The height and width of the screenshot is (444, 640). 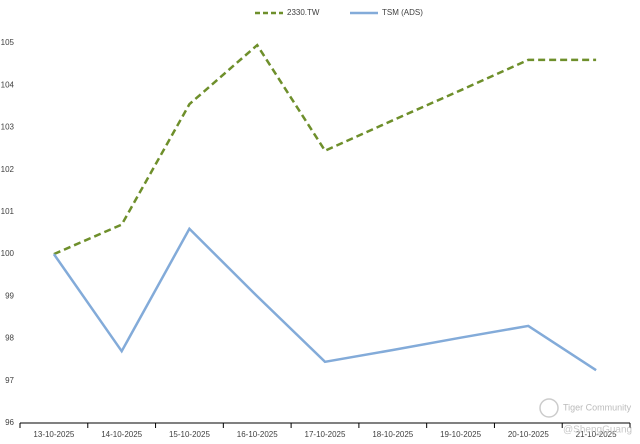 I want to click on x-tick-label: 21-10-2025, so click(x=596, y=434).